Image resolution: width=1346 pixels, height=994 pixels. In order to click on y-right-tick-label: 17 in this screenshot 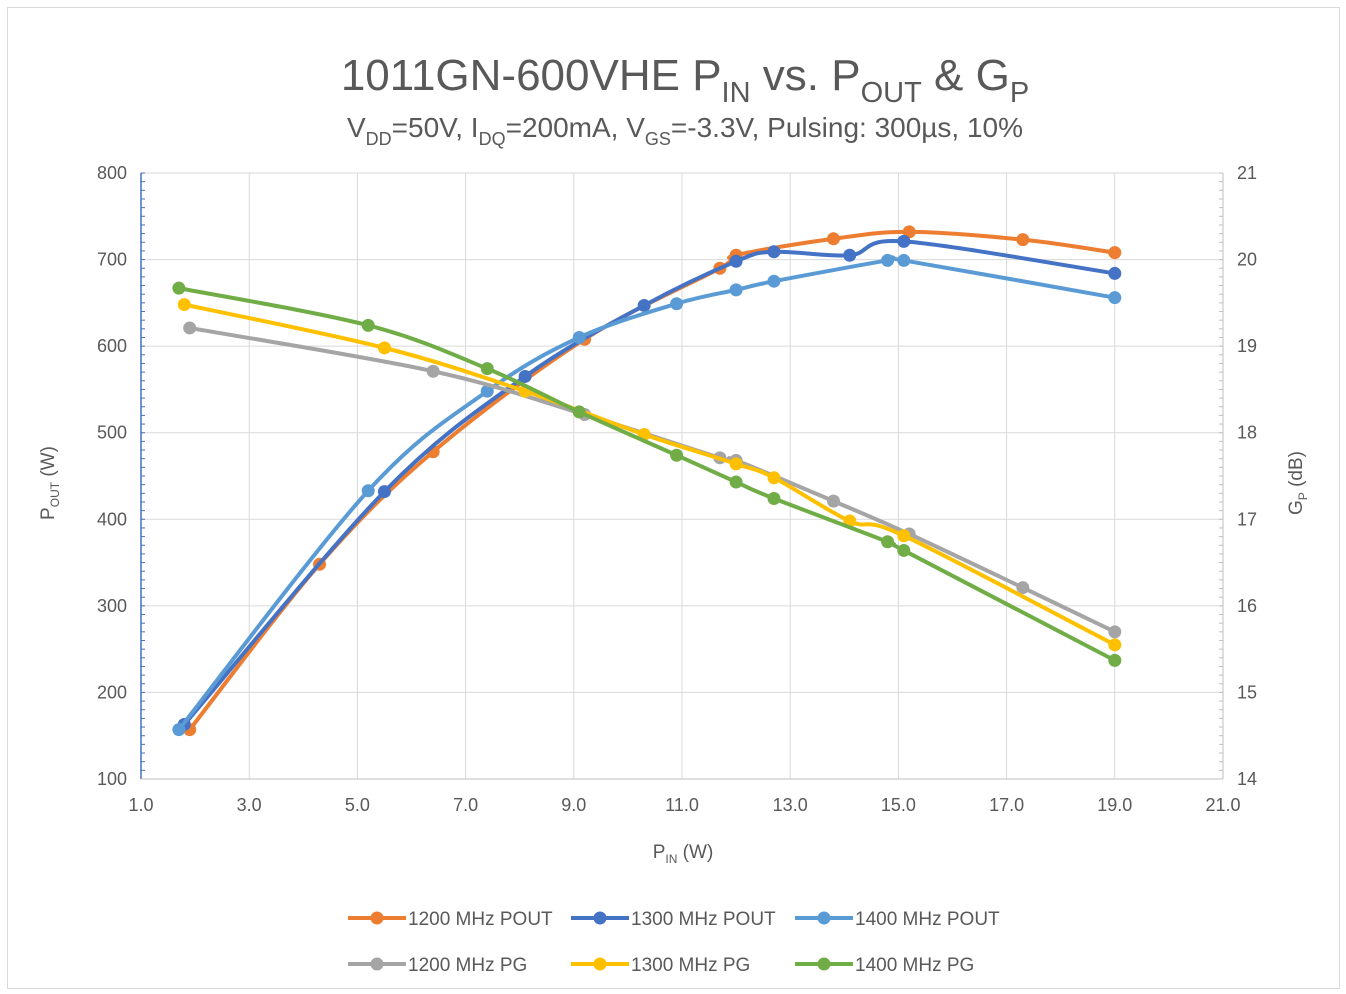, I will do `click(1247, 519)`.